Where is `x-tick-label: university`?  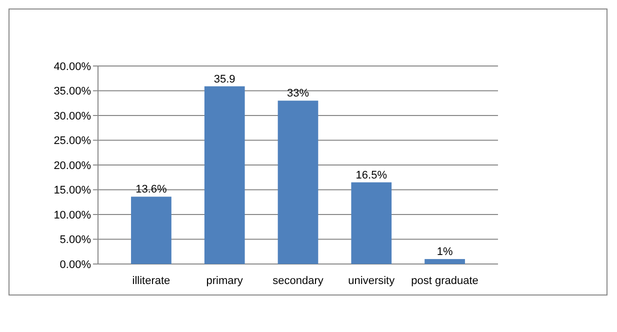 x-tick-label: university is located at coordinates (372, 281).